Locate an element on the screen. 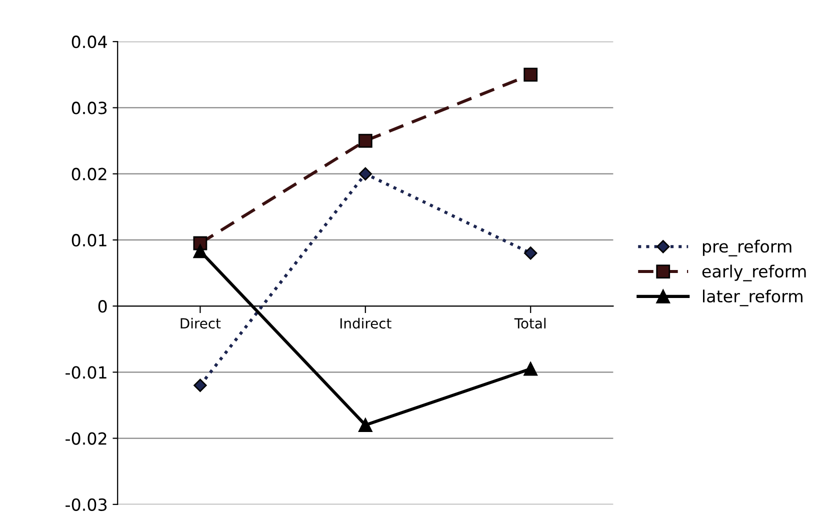  y-tick-label: 0.02 is located at coordinates (89, 174).